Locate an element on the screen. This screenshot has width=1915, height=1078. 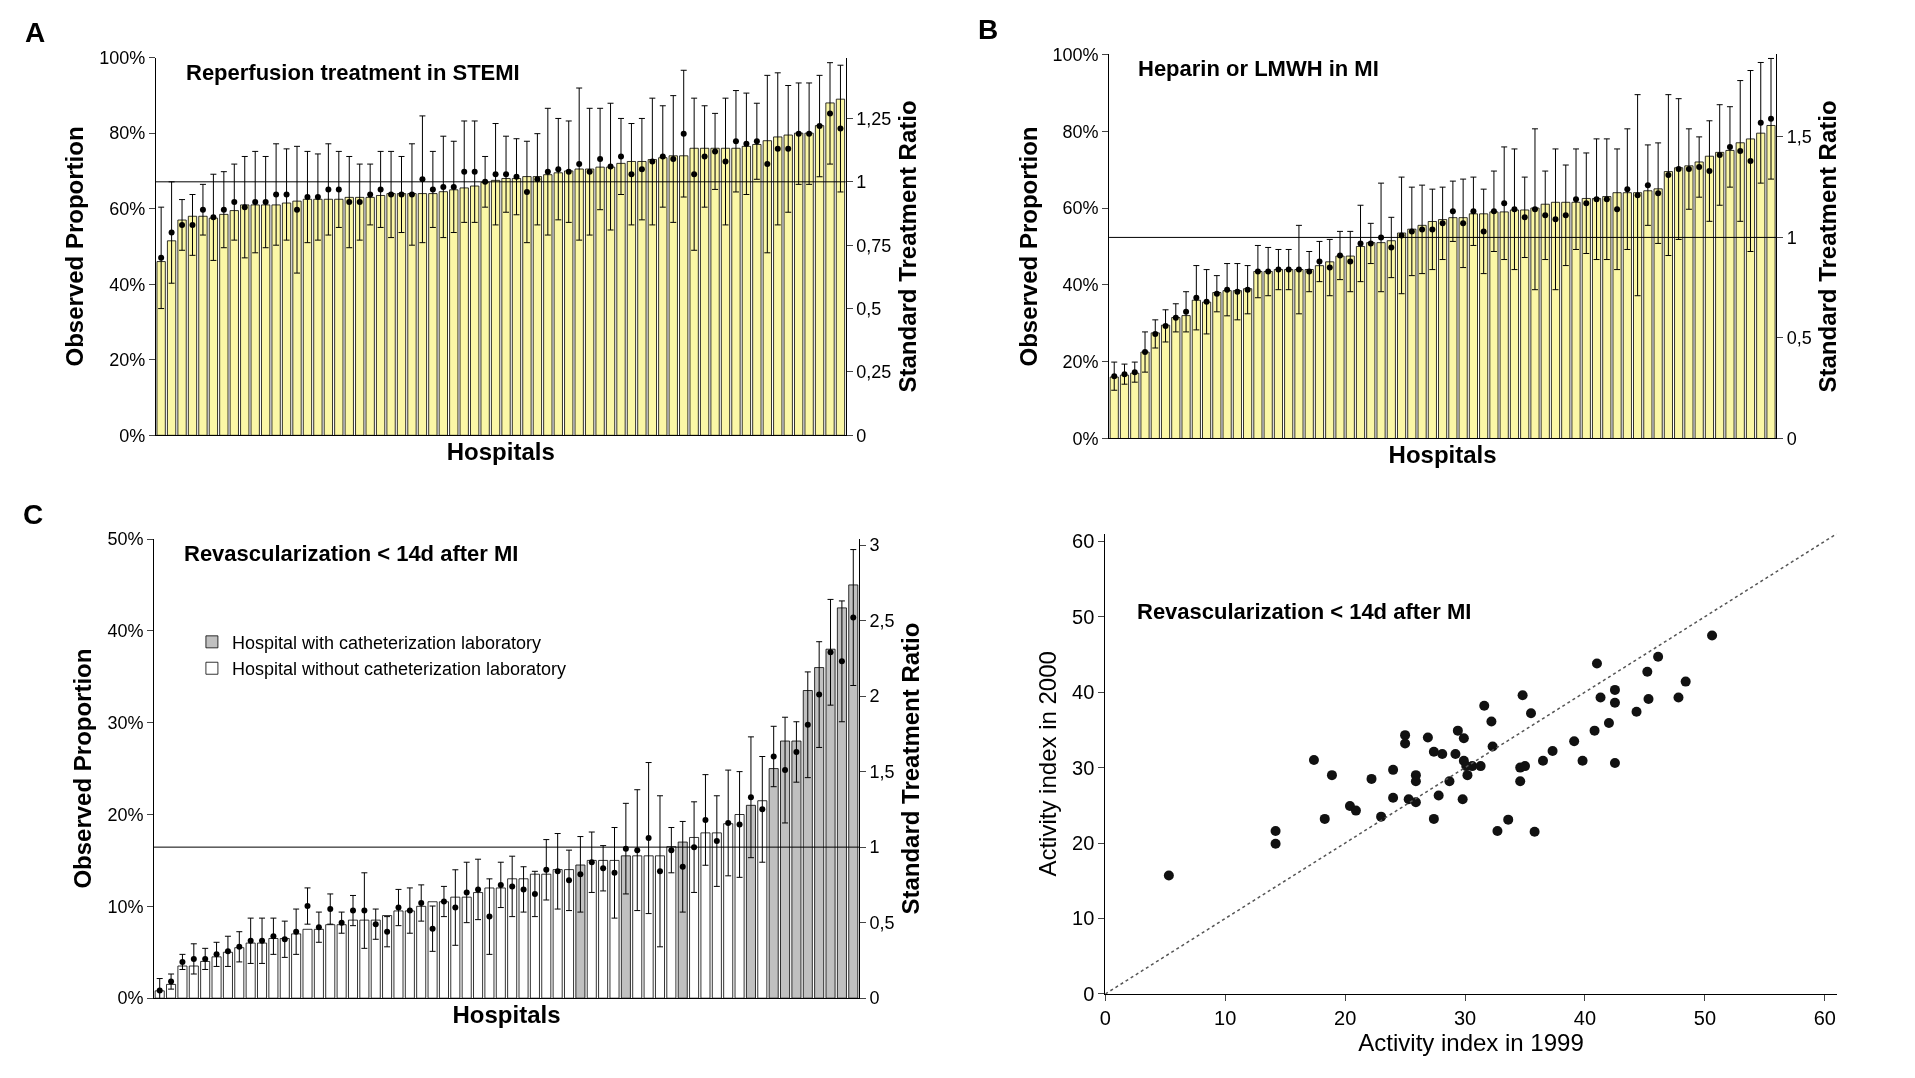
y-tick-label: 10 is located at coordinates (1083, 918).